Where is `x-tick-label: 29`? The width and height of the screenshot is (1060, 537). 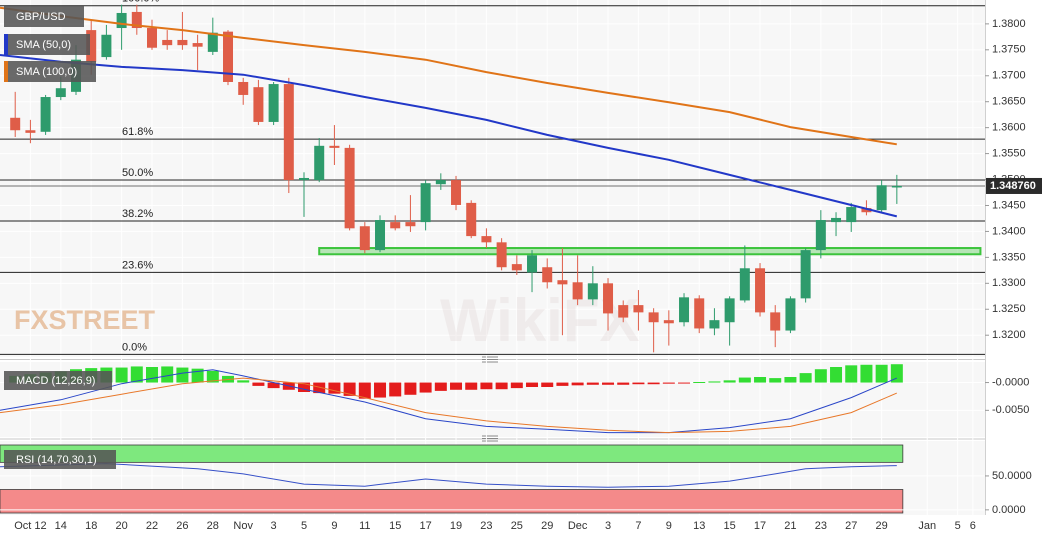 x-tick-label: 29 is located at coordinates (547, 526).